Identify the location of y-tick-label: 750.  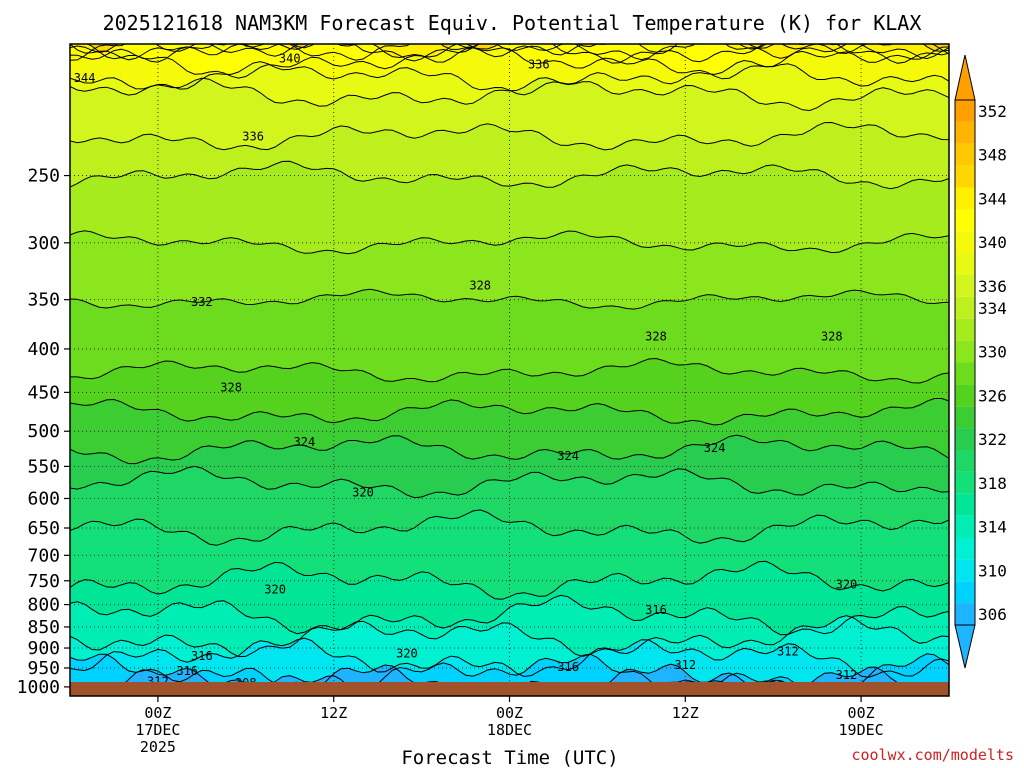
(43, 581).